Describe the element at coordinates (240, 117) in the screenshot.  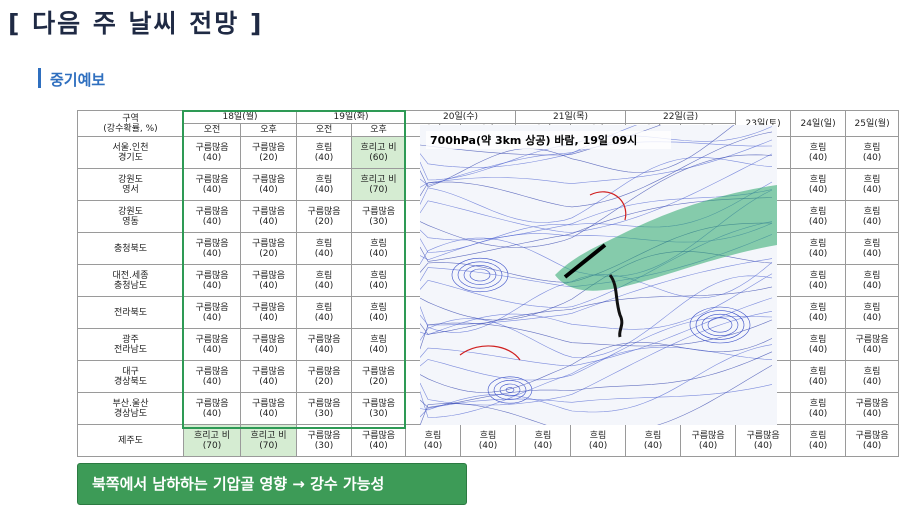
I see `day-header: 18일(월)` at that location.